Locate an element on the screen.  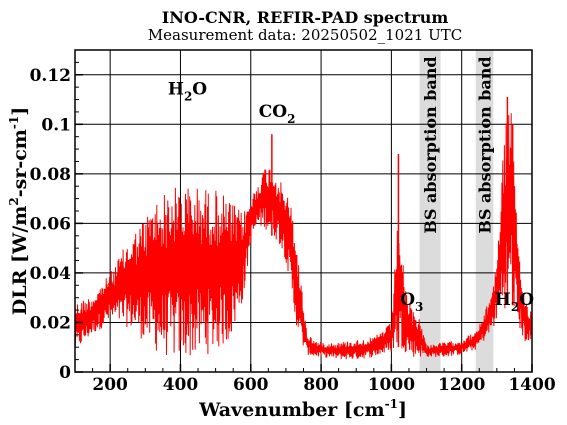
x-tick-label: 1000 is located at coordinates (391, 385).